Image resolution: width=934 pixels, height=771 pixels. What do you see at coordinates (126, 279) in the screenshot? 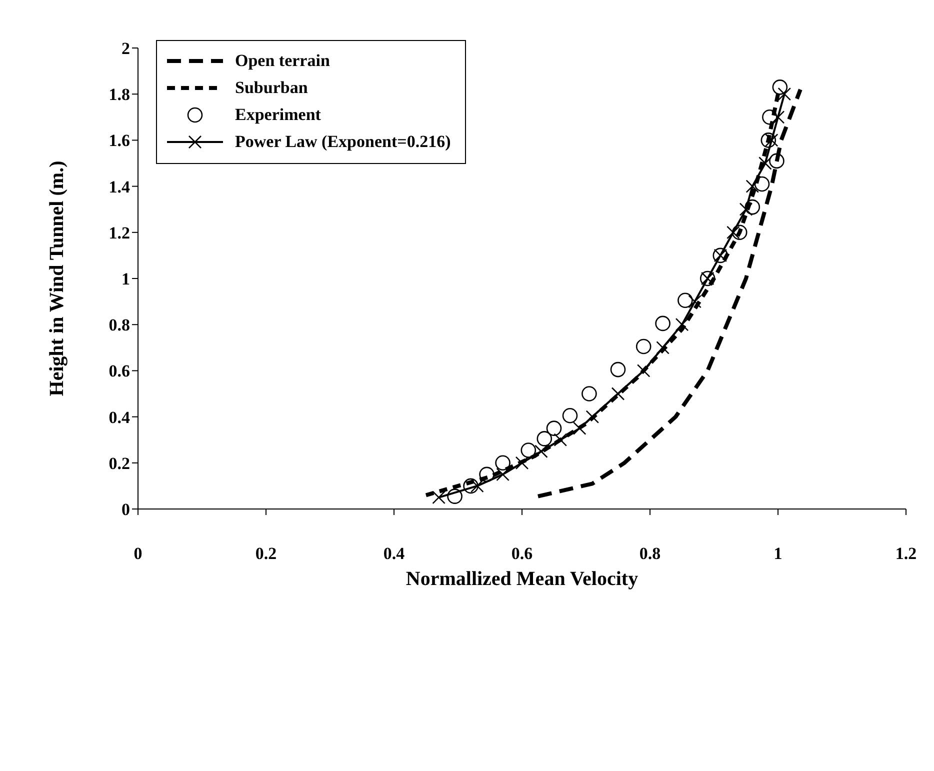
I see `y-tick-label: 1` at bounding box center [126, 279].